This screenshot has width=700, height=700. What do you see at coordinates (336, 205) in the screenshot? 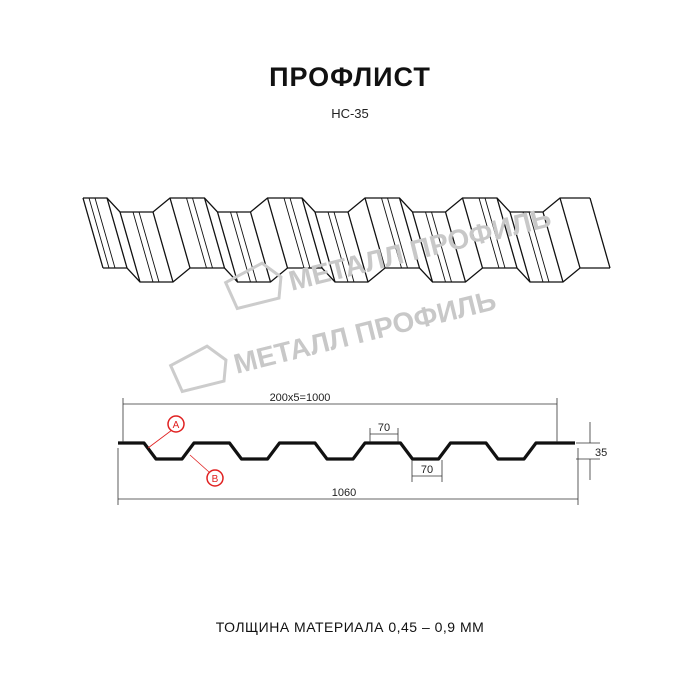
I see `sheet-top-edge` at bounding box center [336, 205].